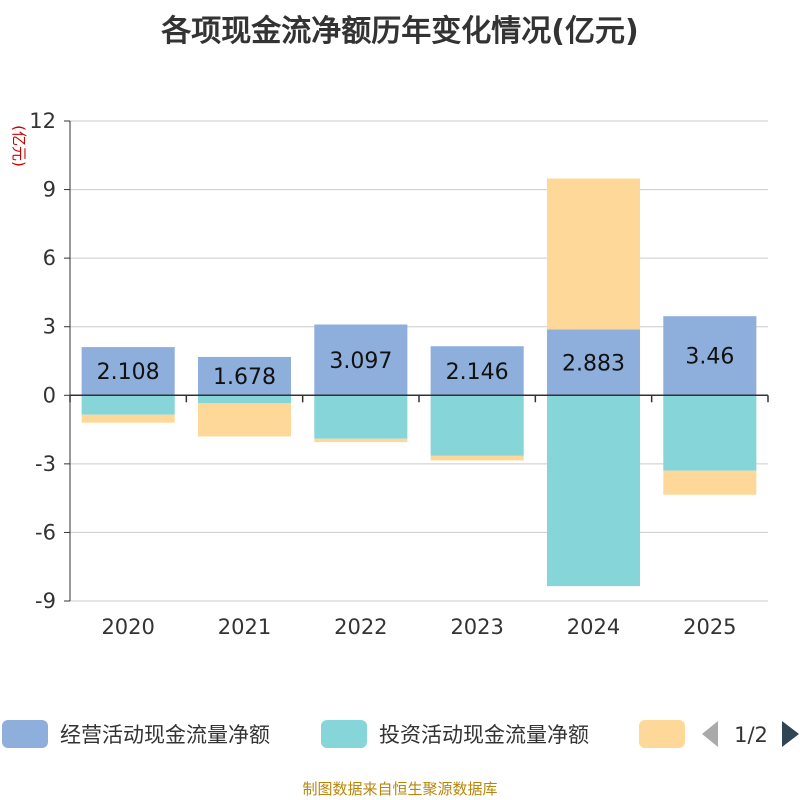 This screenshot has height=800, width=800. I want to click on legend-operating: 经营活动现金流量净额, so click(136, 734).